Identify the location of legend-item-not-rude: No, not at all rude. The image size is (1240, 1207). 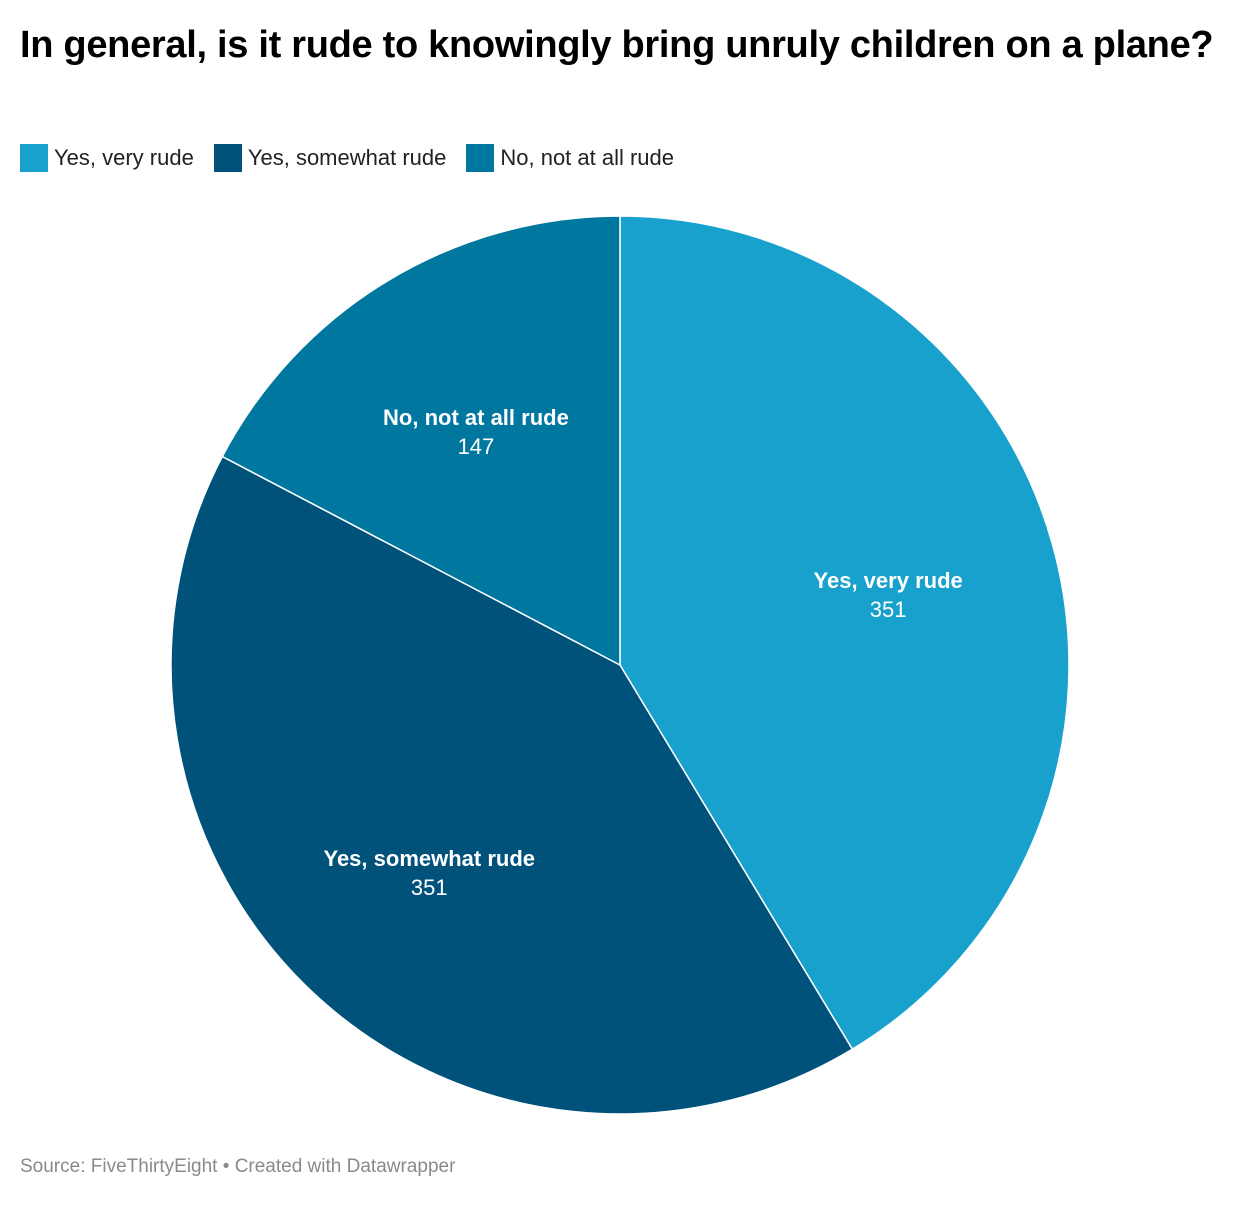
(570, 158).